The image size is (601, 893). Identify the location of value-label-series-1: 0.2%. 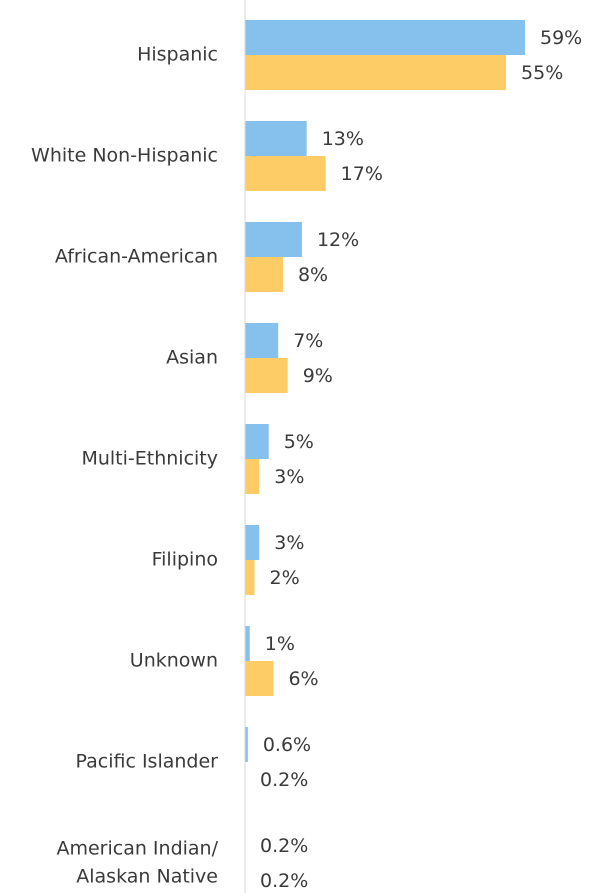
(284, 846).